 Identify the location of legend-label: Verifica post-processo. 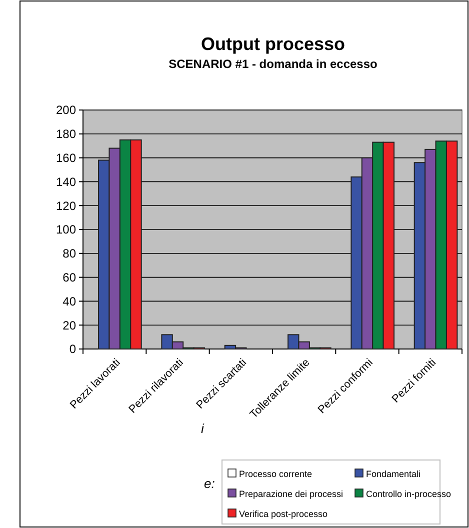
(283, 514).